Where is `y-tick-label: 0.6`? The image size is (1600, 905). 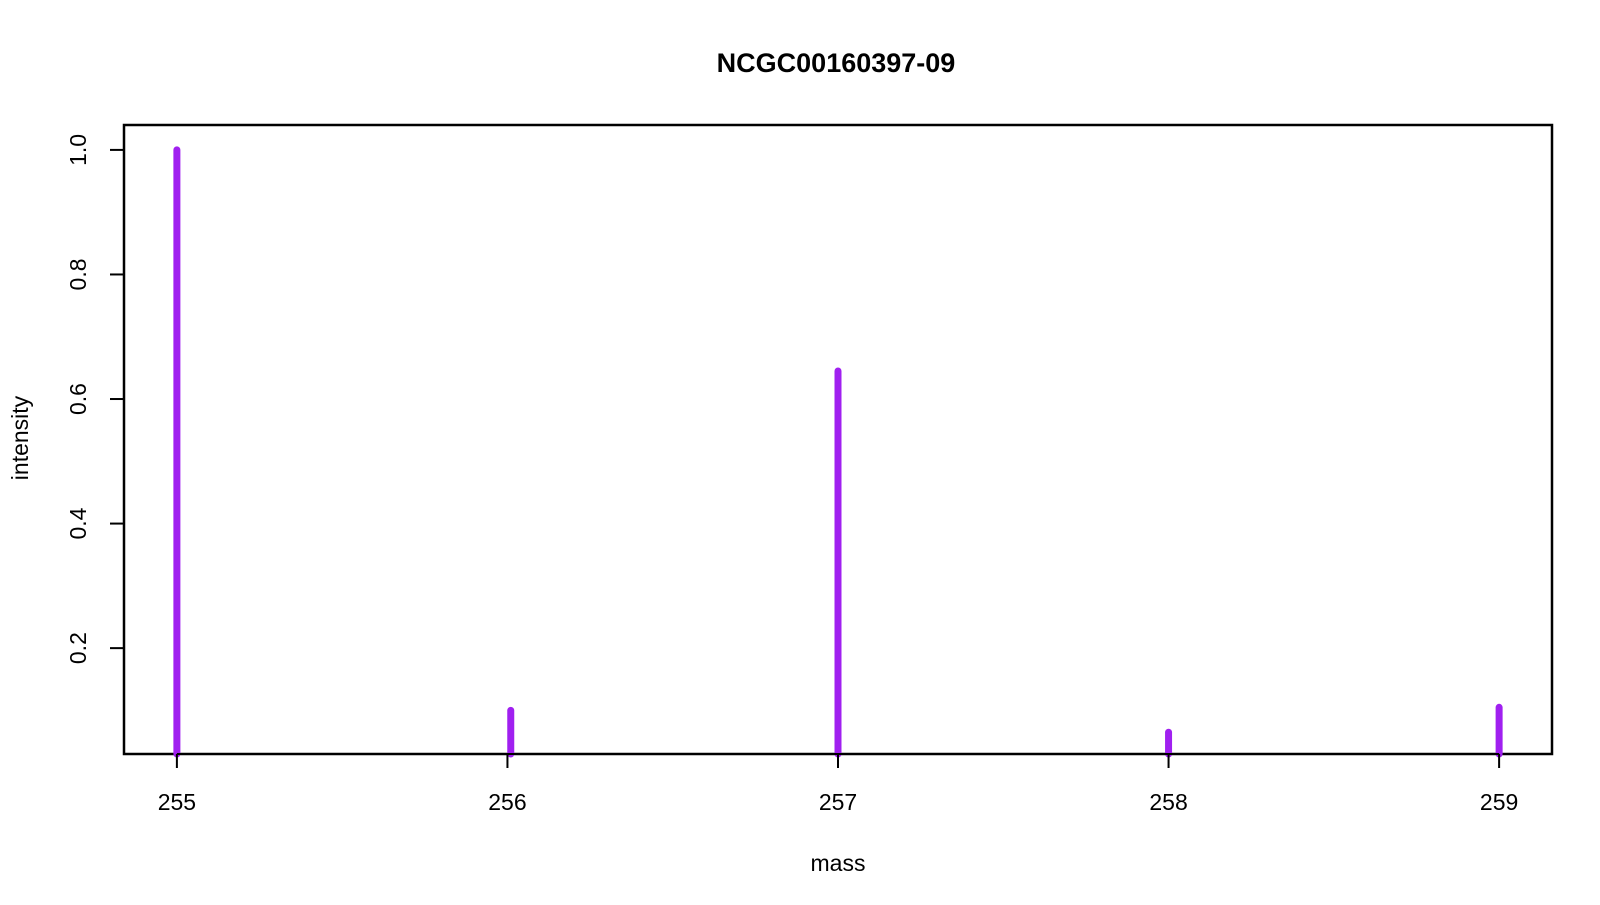 y-tick-label: 0.6 is located at coordinates (78, 399).